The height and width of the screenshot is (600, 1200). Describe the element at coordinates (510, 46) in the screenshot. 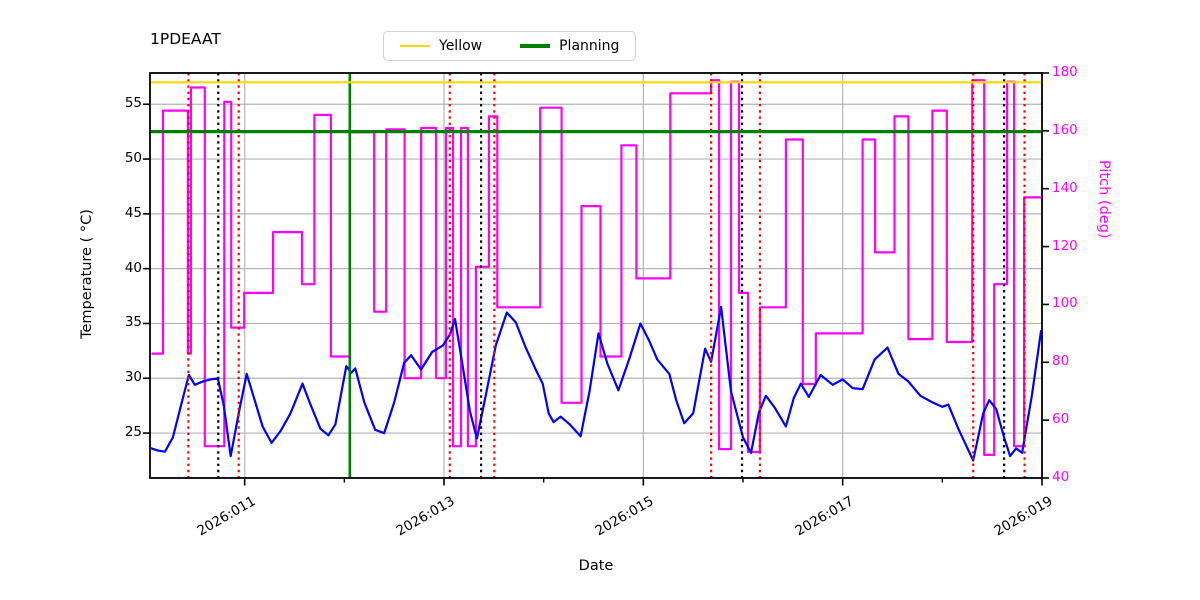

I see `legend: Yellow Planning` at that location.